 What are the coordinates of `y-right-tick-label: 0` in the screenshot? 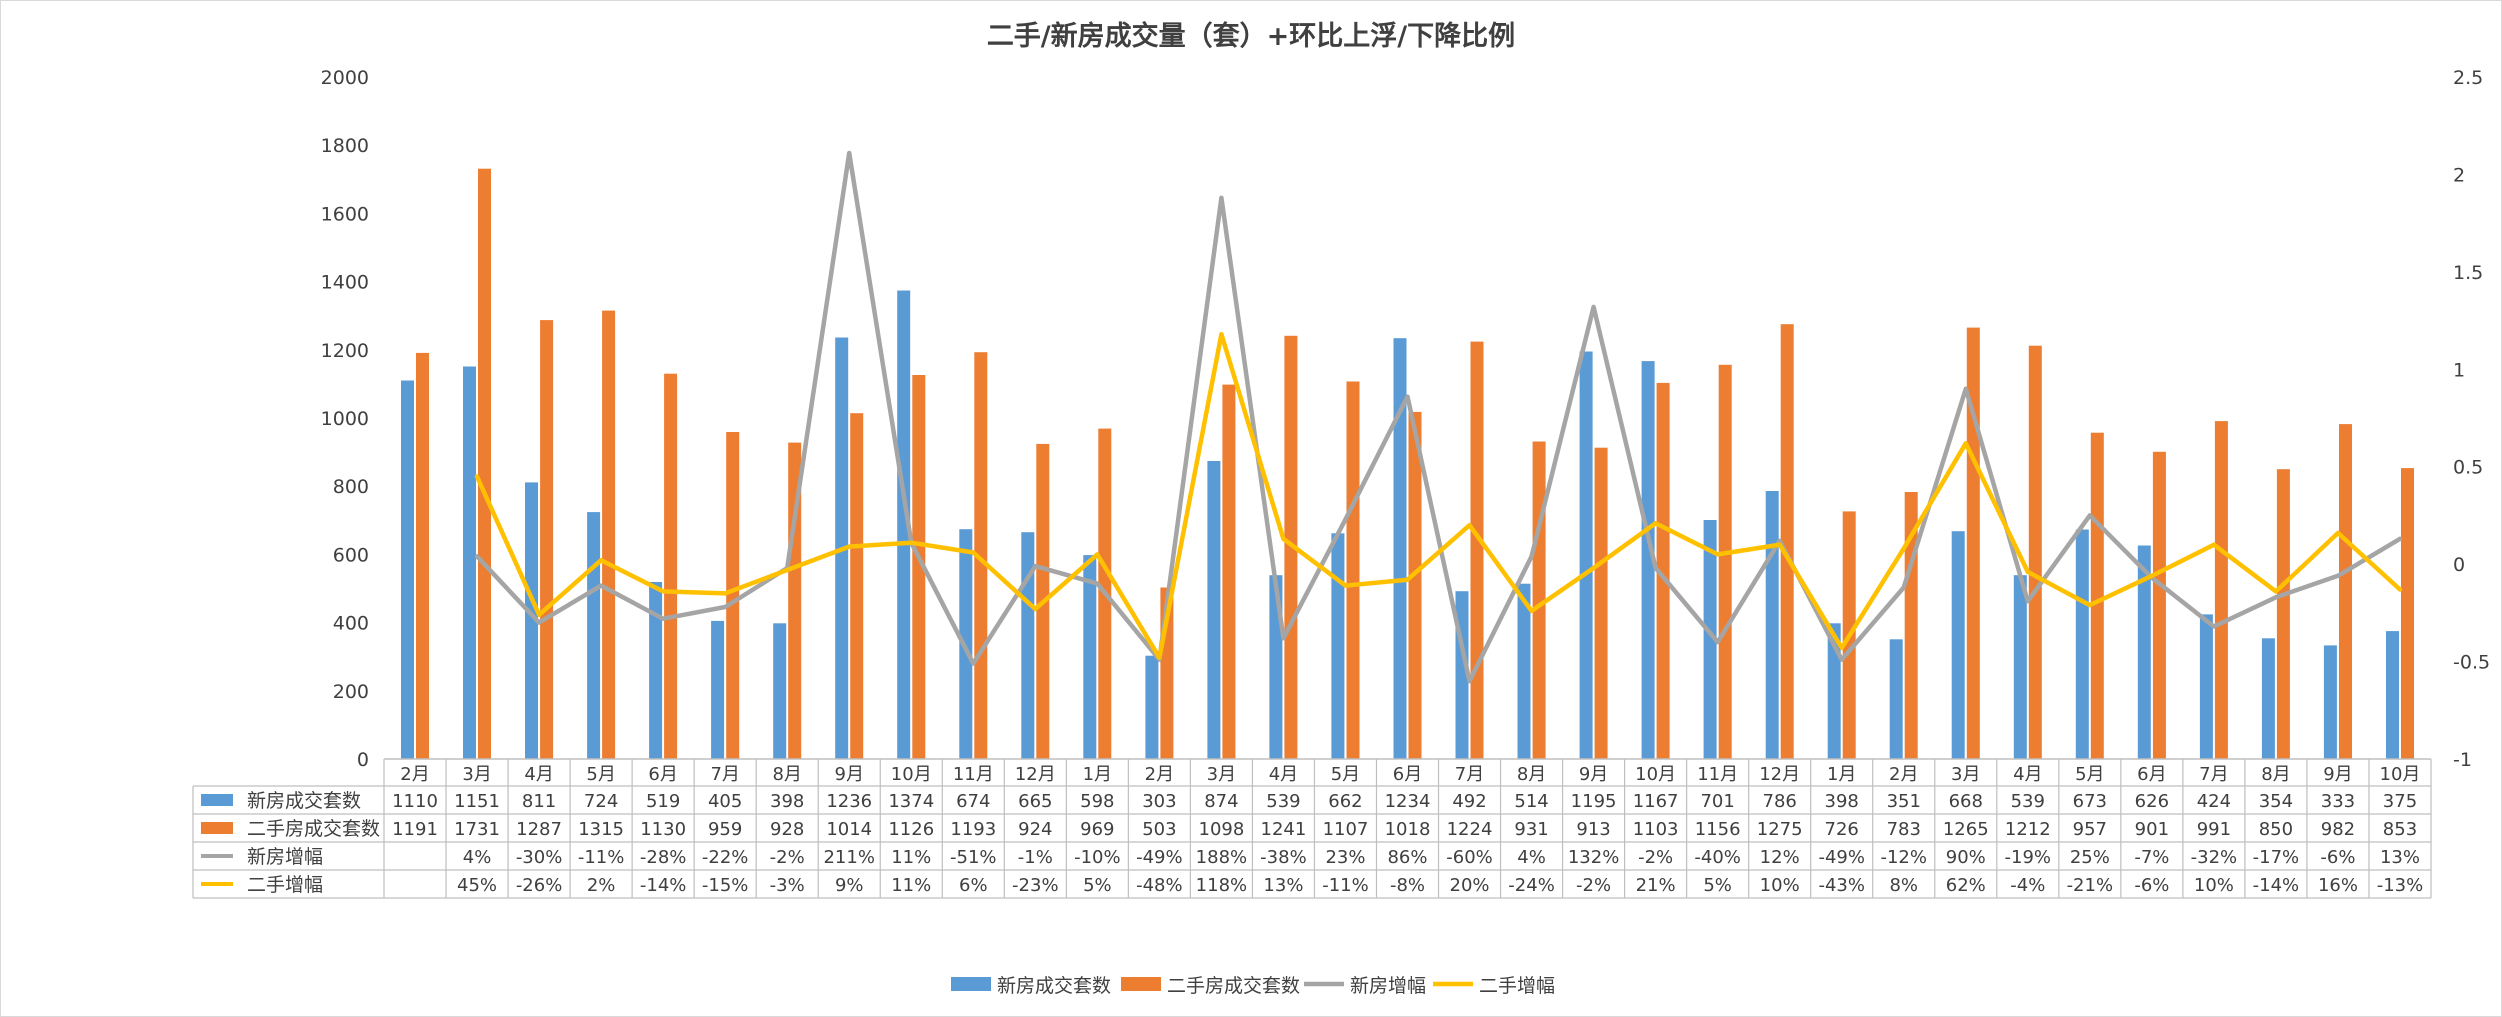 It's located at (2459, 565).